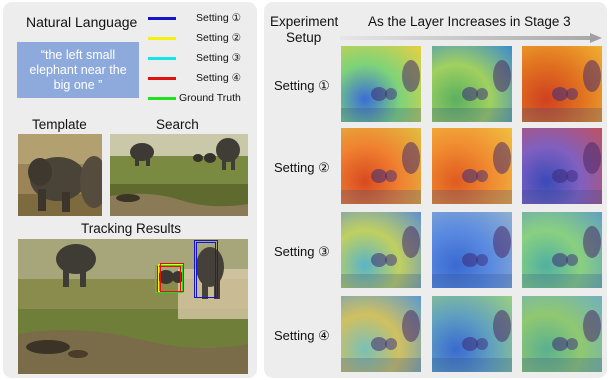  I want to click on tracking-results-image, so click(133, 306).